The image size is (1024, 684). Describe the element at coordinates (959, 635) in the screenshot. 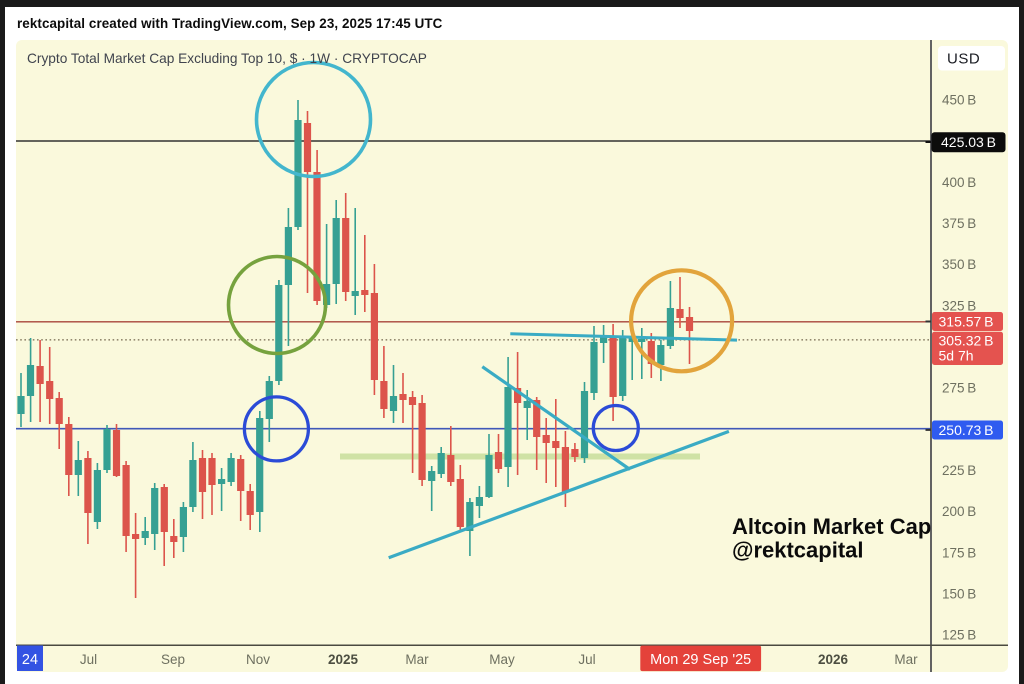

I see `svg-text: 125 B` at that location.